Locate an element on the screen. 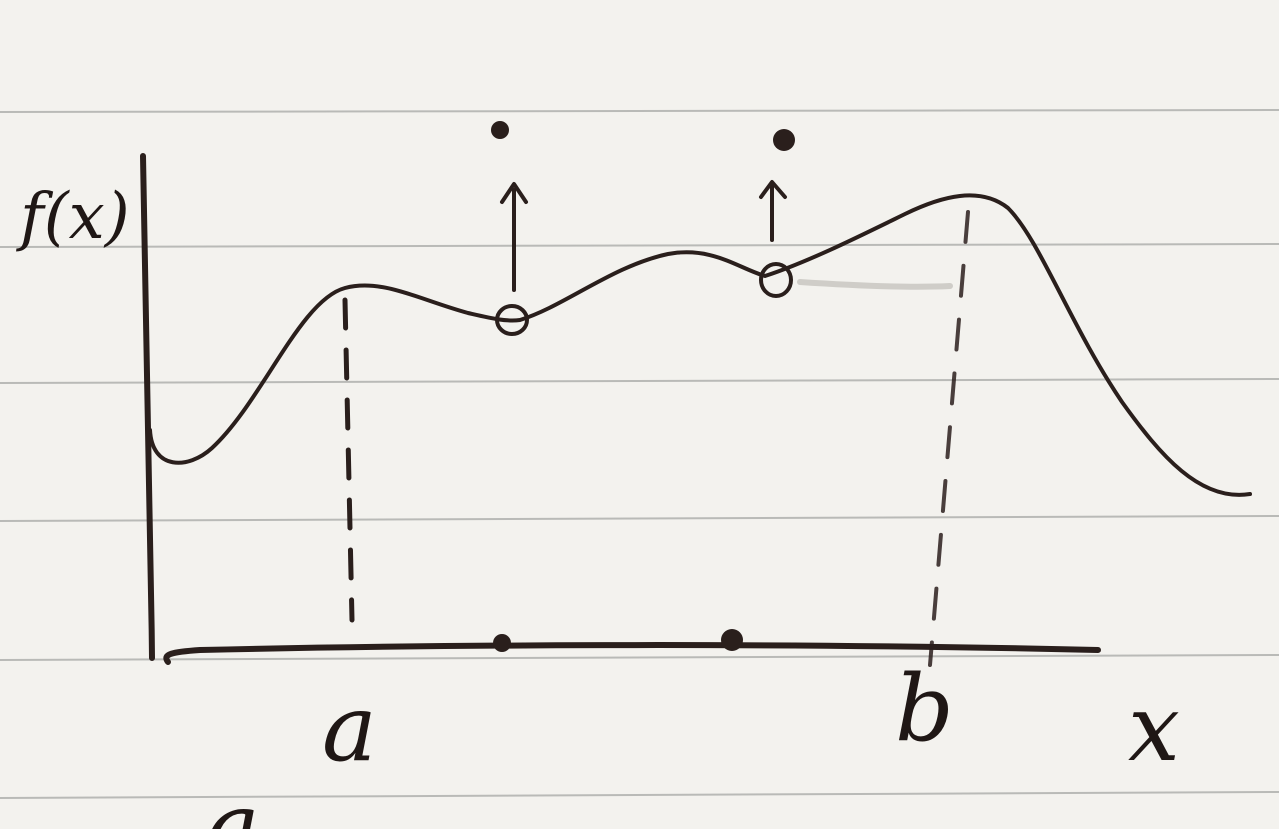  x-axis-dot-right is located at coordinates (732, 640).